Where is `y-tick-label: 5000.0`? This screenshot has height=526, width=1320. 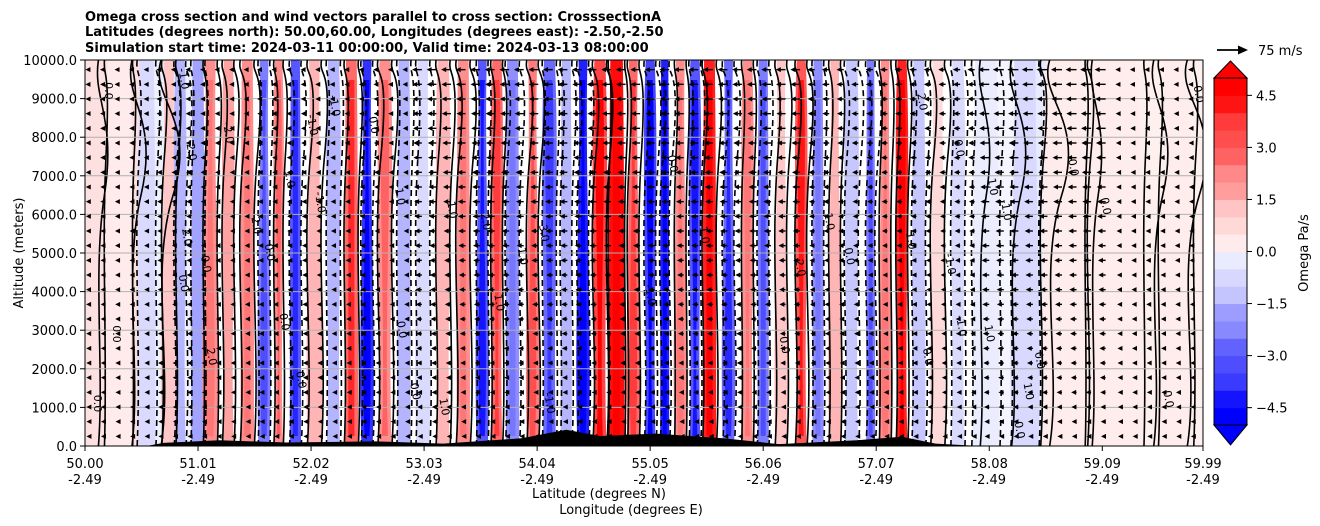 y-tick-label: 5000.0 is located at coordinates (55, 254).